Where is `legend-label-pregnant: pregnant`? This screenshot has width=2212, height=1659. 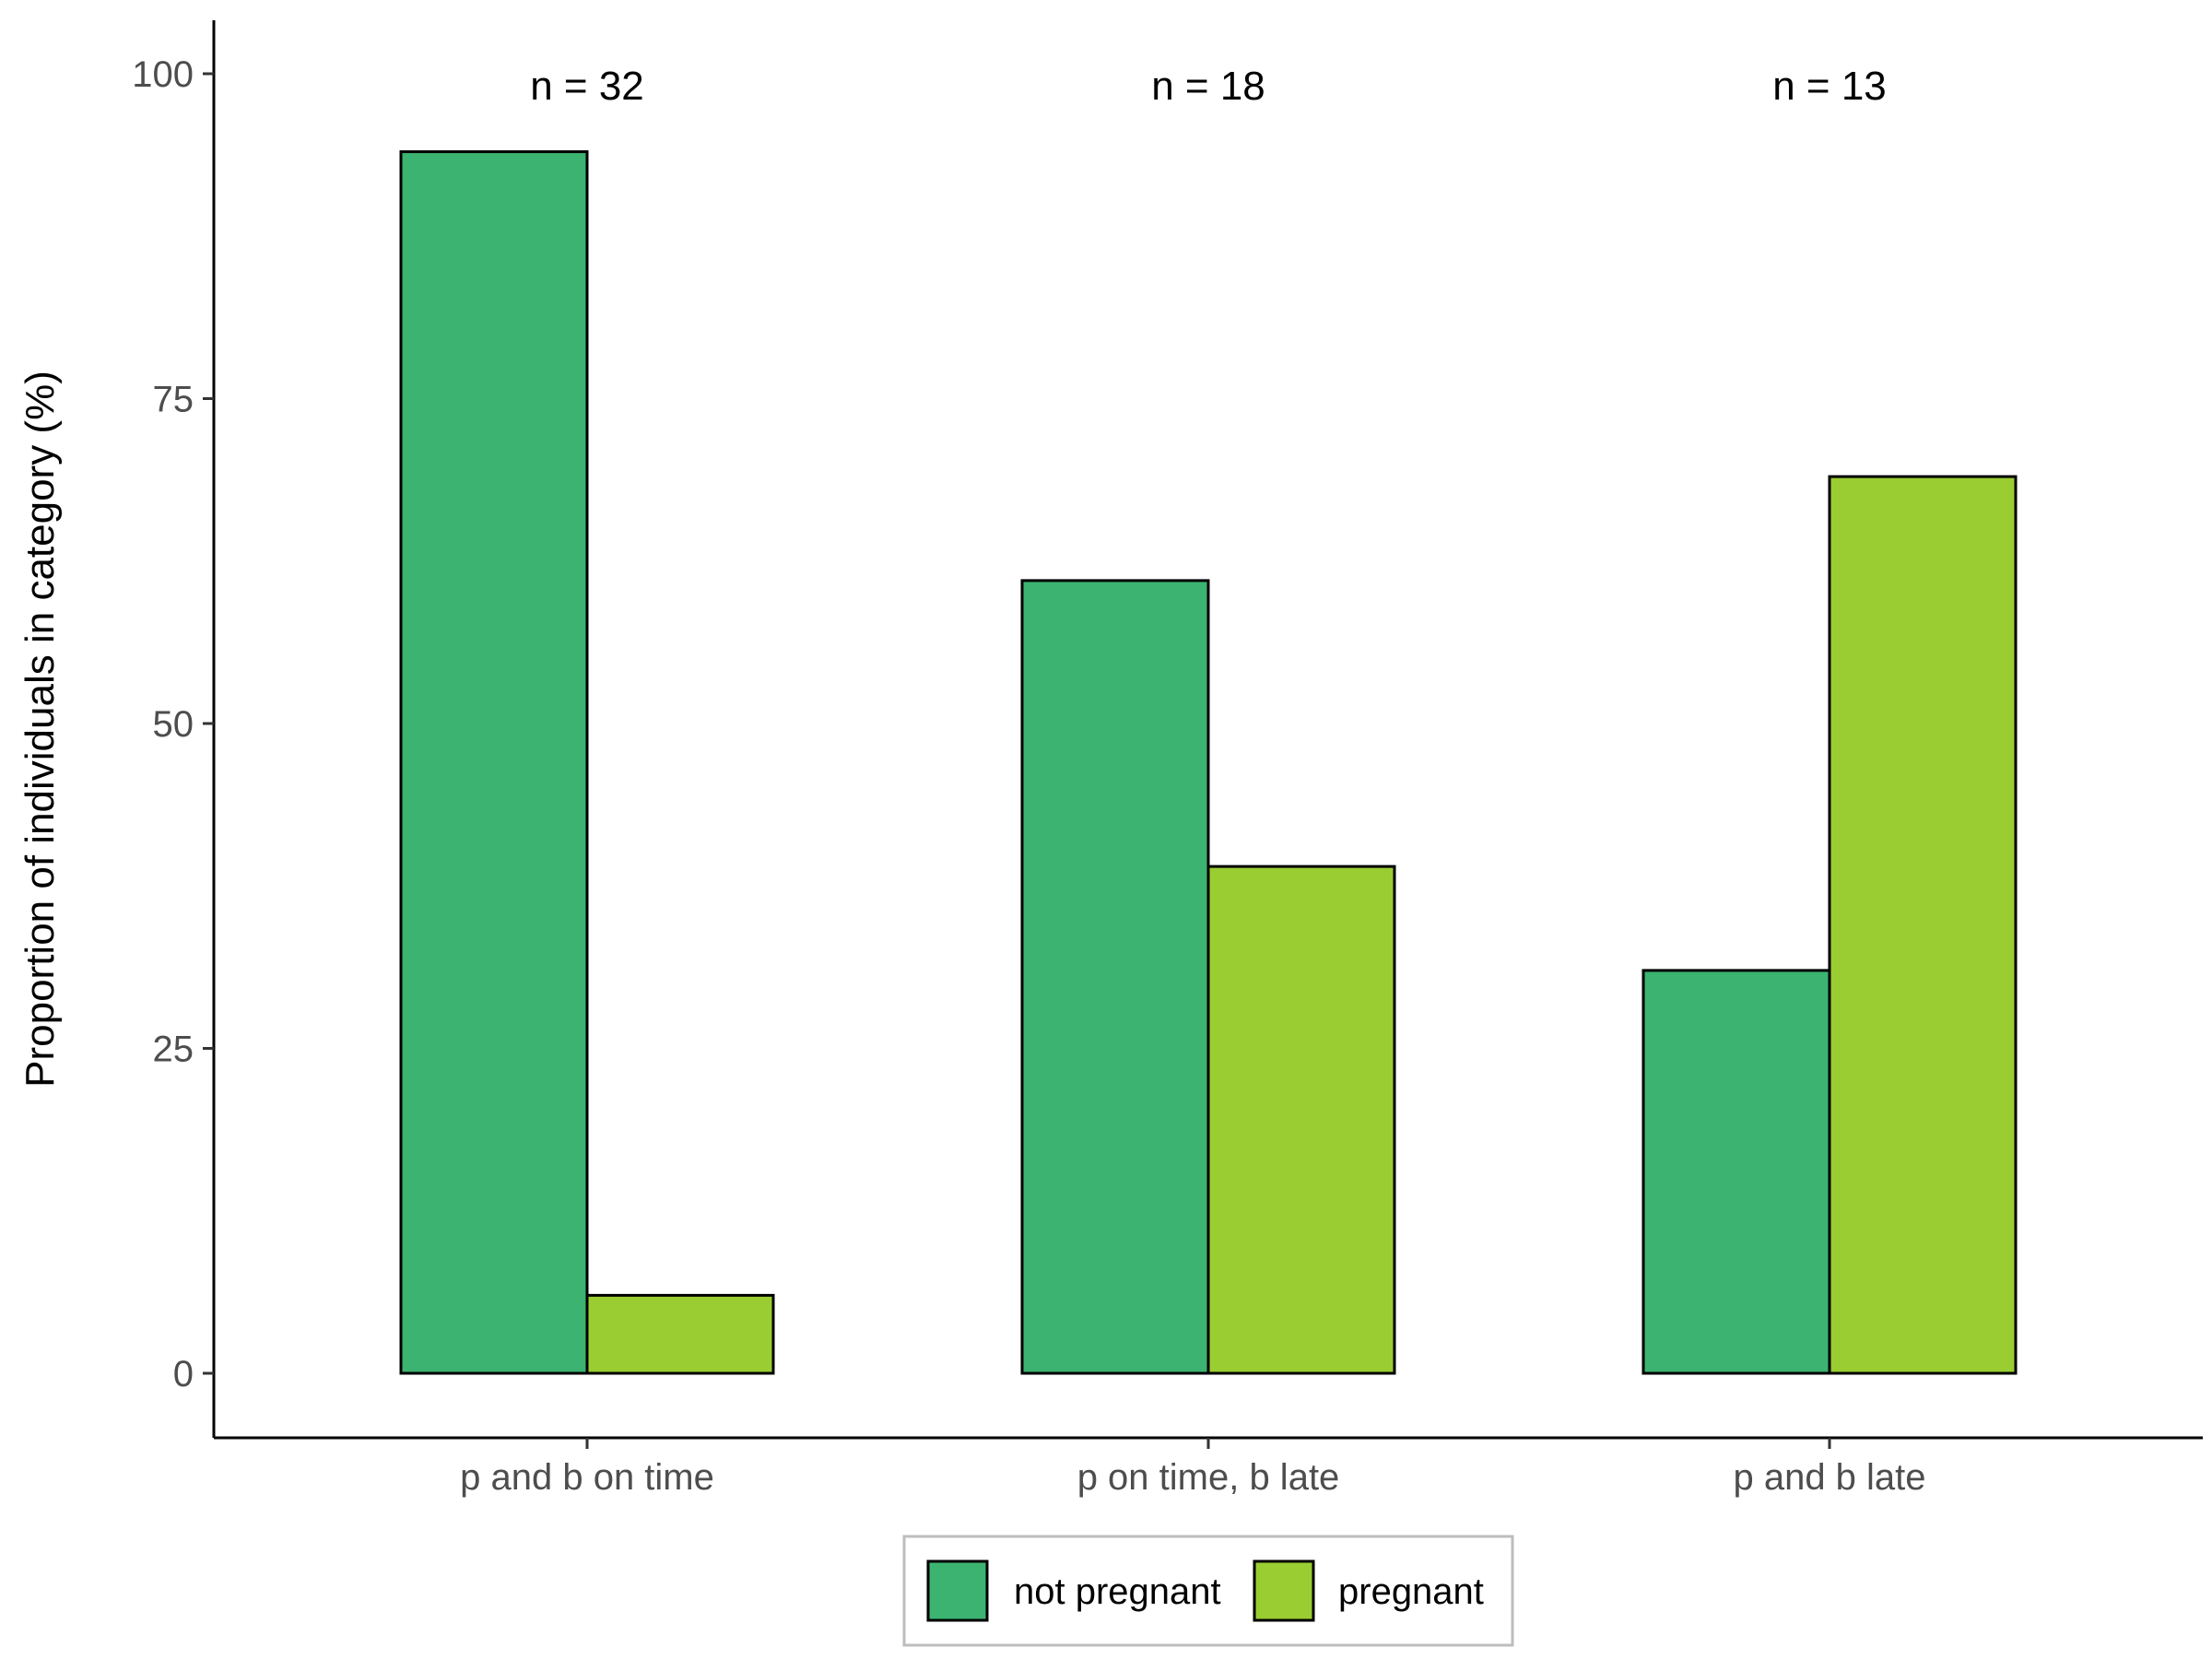 legend-label-pregnant: pregnant is located at coordinates (1411, 1591).